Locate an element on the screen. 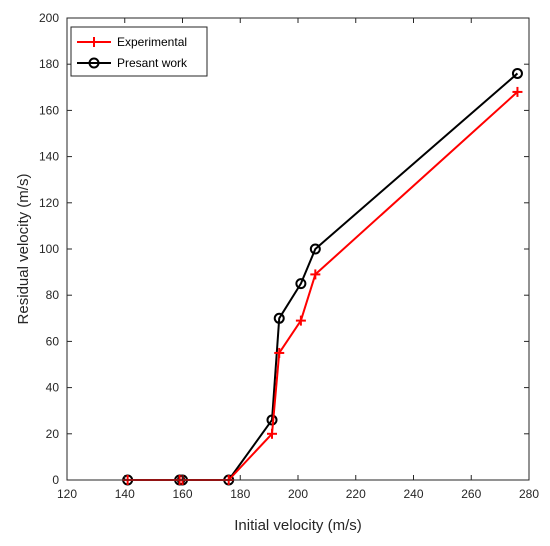 The width and height of the screenshot is (550, 546). x-tick-label: 240 is located at coordinates (413, 494).